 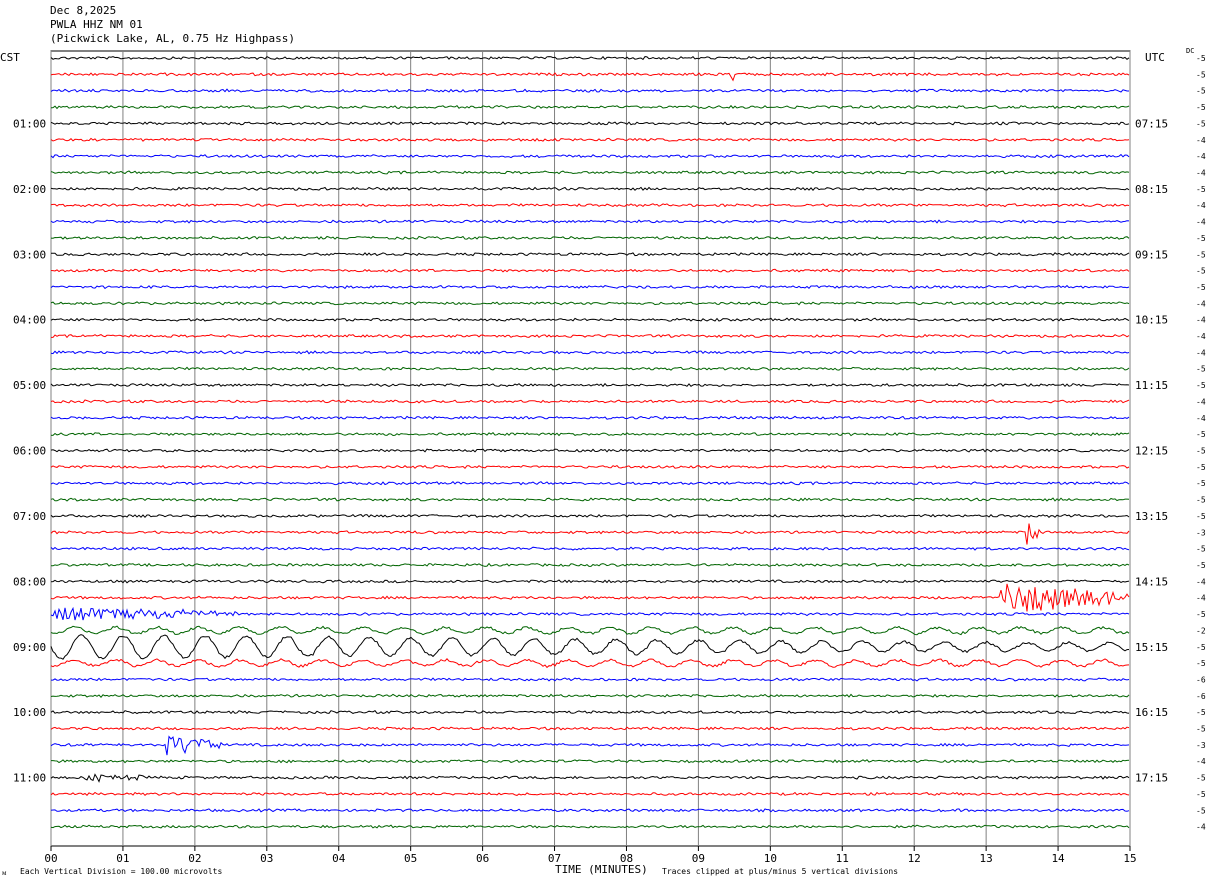 What do you see at coordinates (1151, 254) in the screenshot?
I see `utc-hour-label: 09:15` at bounding box center [1151, 254].